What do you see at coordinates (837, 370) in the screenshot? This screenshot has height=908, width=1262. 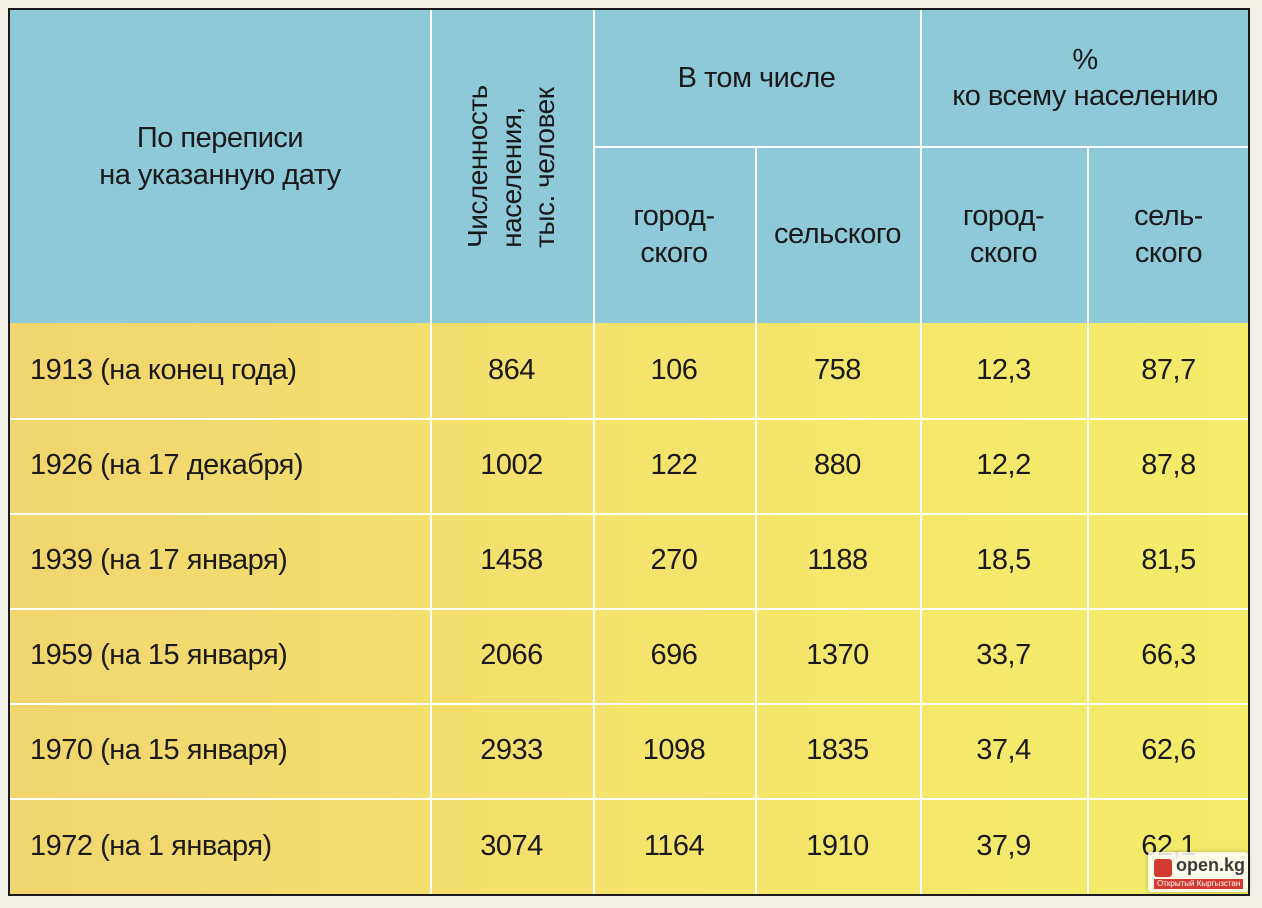 I see `row-rural: 758` at bounding box center [837, 370].